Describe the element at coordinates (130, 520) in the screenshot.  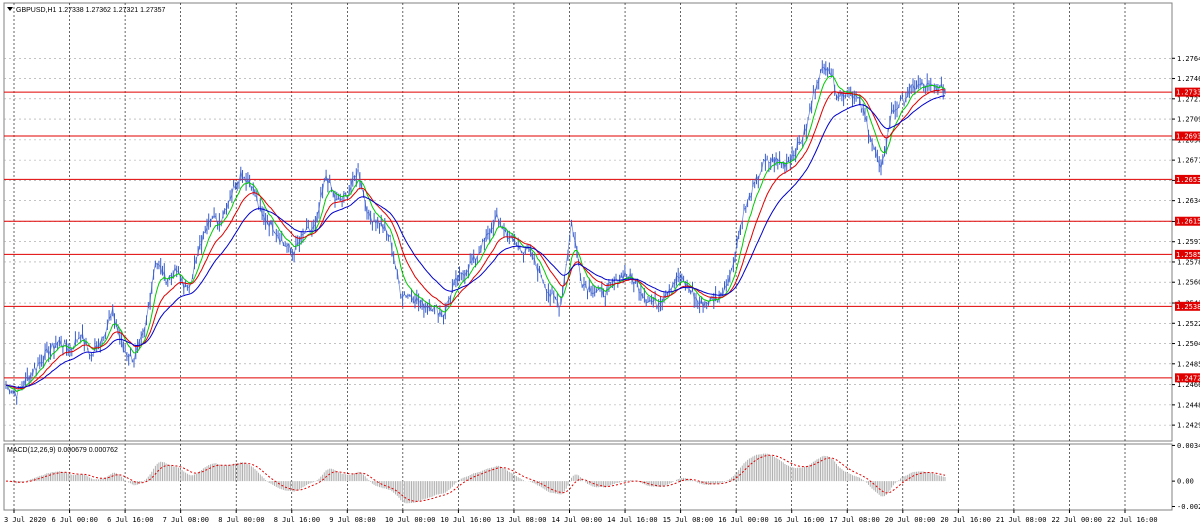
I see `x-tick-label: 6 Jul 16:00` at that location.